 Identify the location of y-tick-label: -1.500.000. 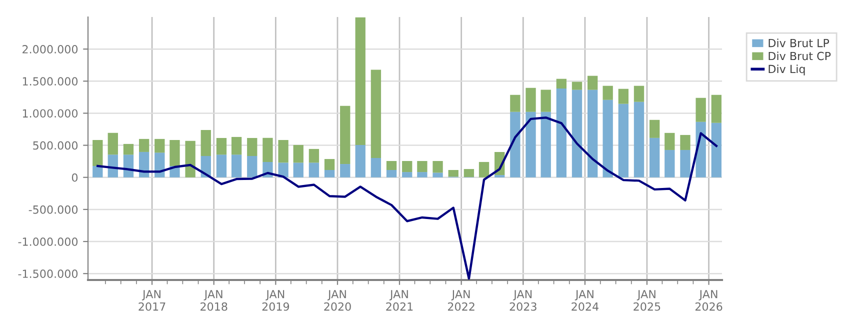
(48, 274).